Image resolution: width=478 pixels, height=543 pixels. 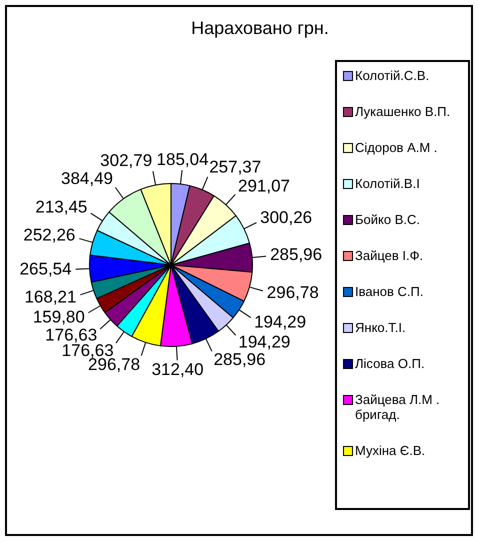 What do you see at coordinates (389, 291) in the screenshot?
I see `legend-label: Іванов С.П.` at bounding box center [389, 291].